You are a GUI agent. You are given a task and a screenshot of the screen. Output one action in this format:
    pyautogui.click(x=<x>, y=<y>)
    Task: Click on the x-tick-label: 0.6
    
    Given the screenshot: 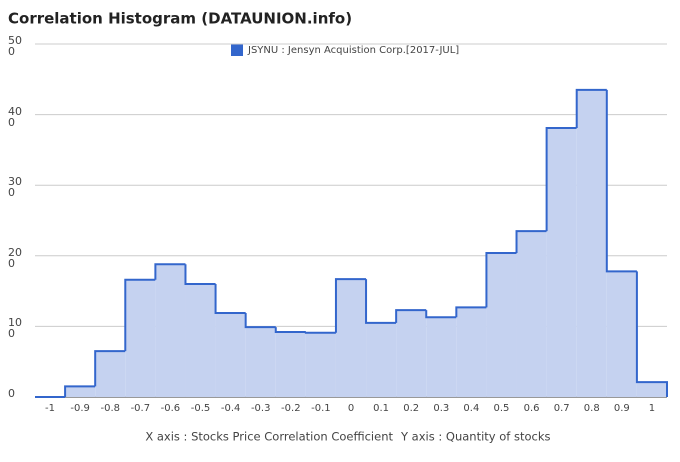 What is the action you would take?
    pyautogui.click(x=532, y=408)
    